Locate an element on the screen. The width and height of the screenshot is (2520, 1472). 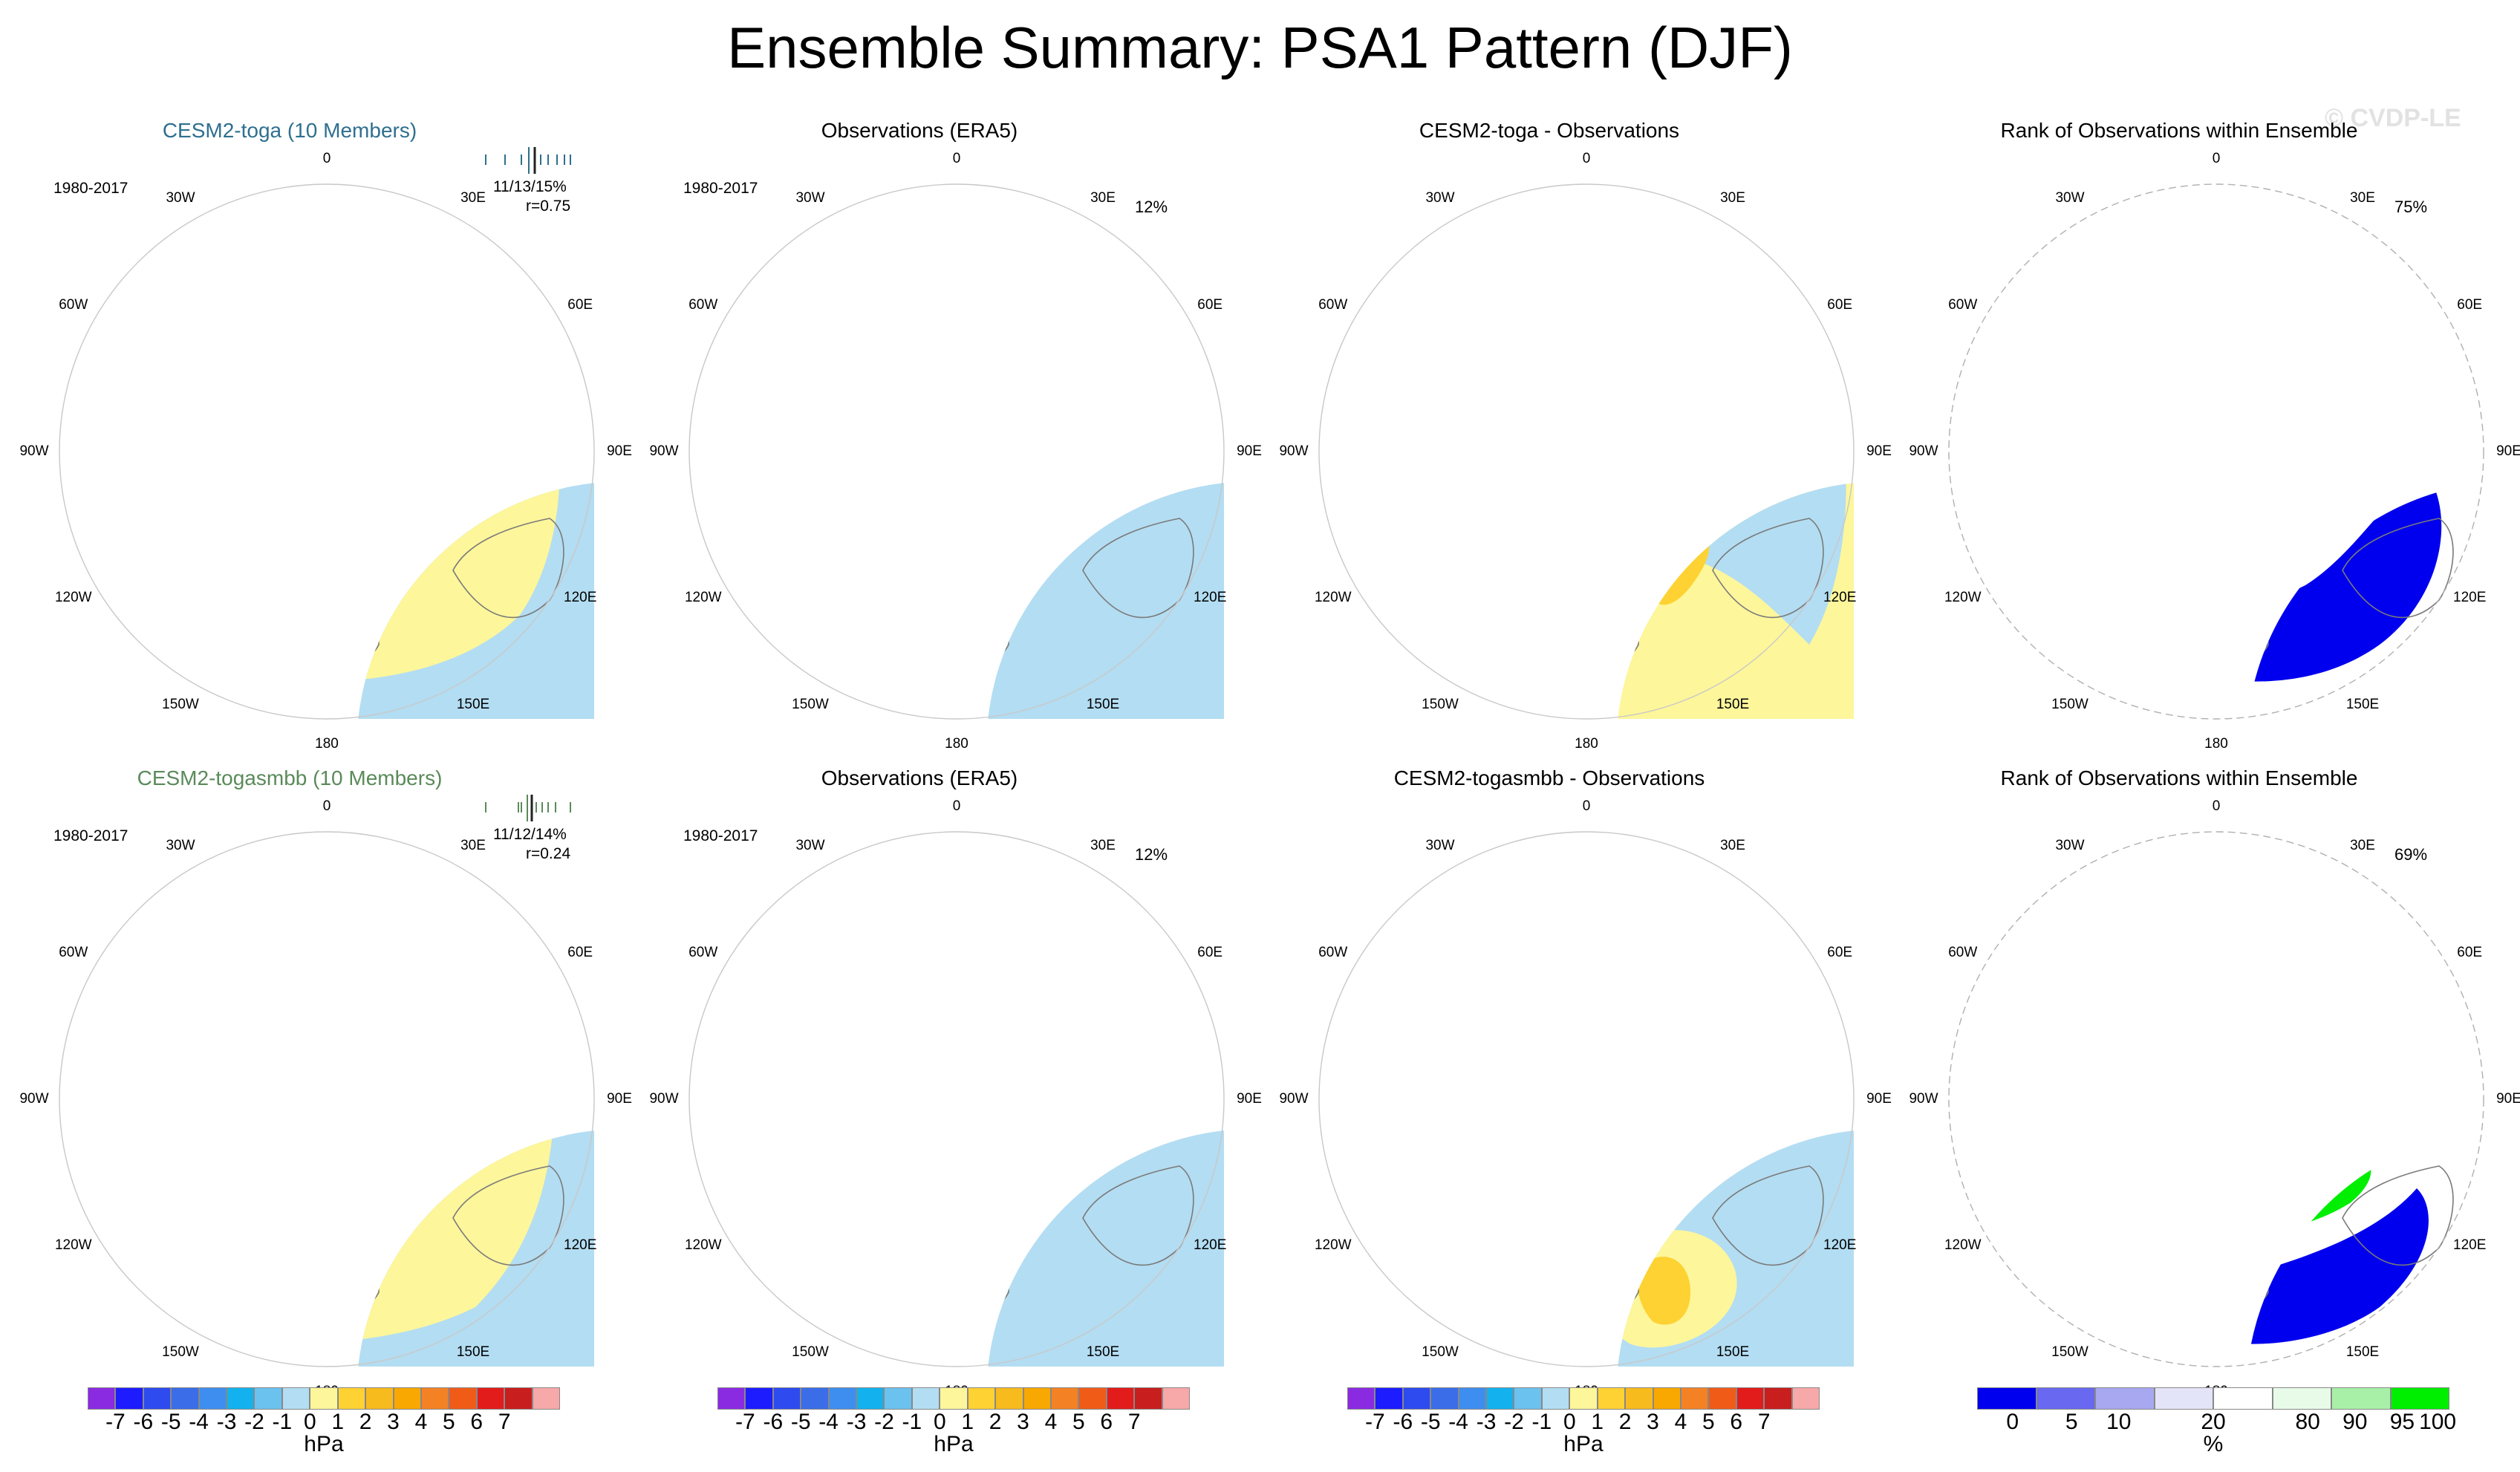
pattern-correlation-label: r=0.24 is located at coordinates (549, 854).